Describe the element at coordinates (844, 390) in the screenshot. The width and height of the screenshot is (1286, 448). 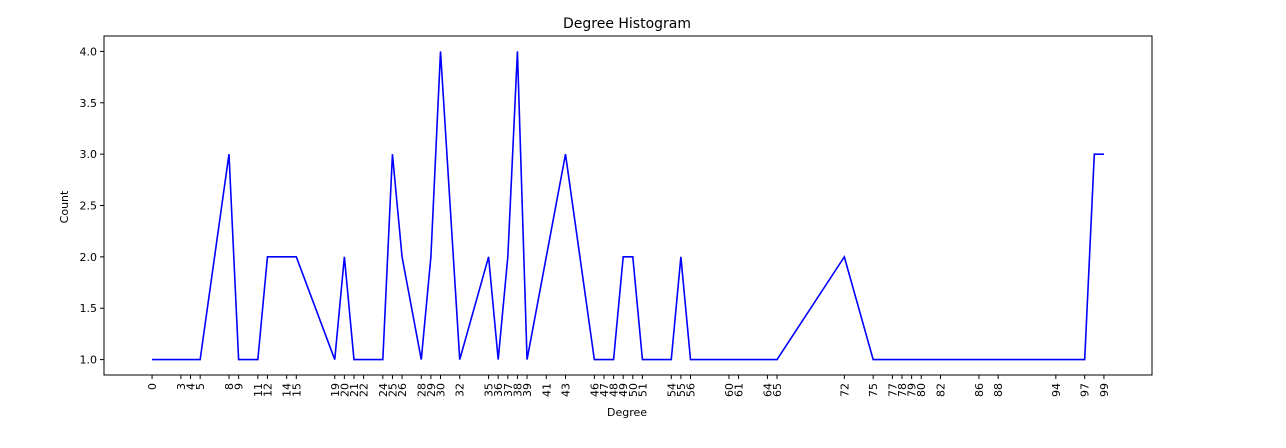
I see `x-tick-label: 72` at that location.